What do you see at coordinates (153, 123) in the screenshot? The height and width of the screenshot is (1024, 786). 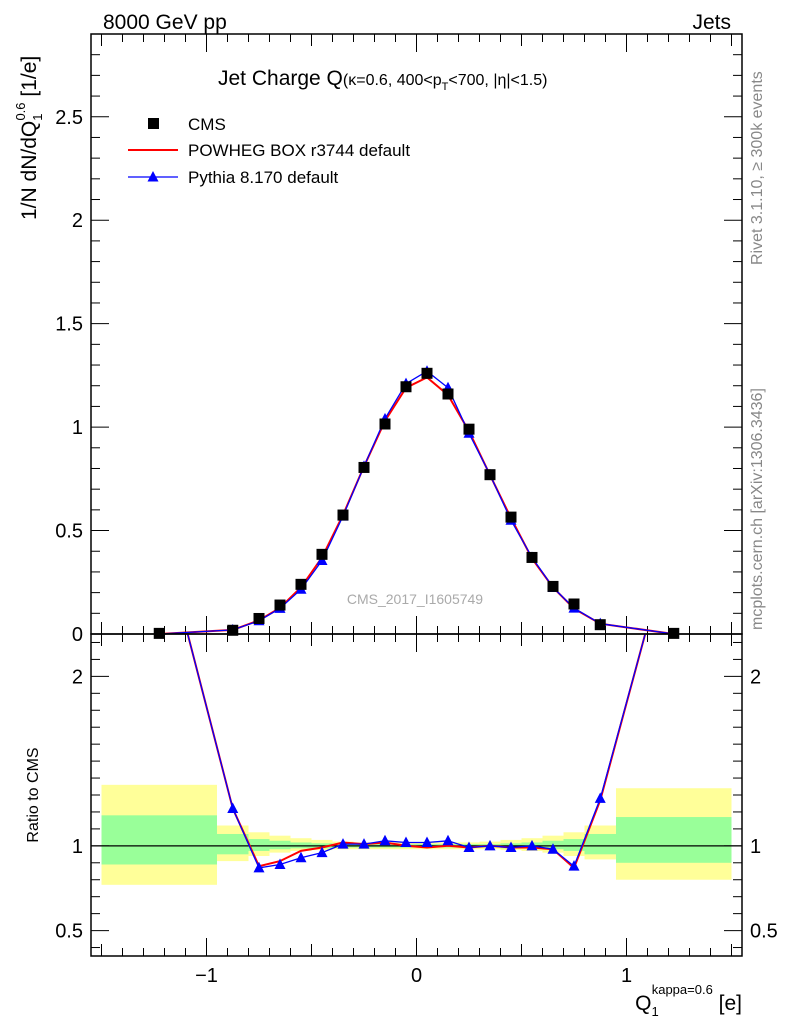 I see `legend-marker-cms` at bounding box center [153, 123].